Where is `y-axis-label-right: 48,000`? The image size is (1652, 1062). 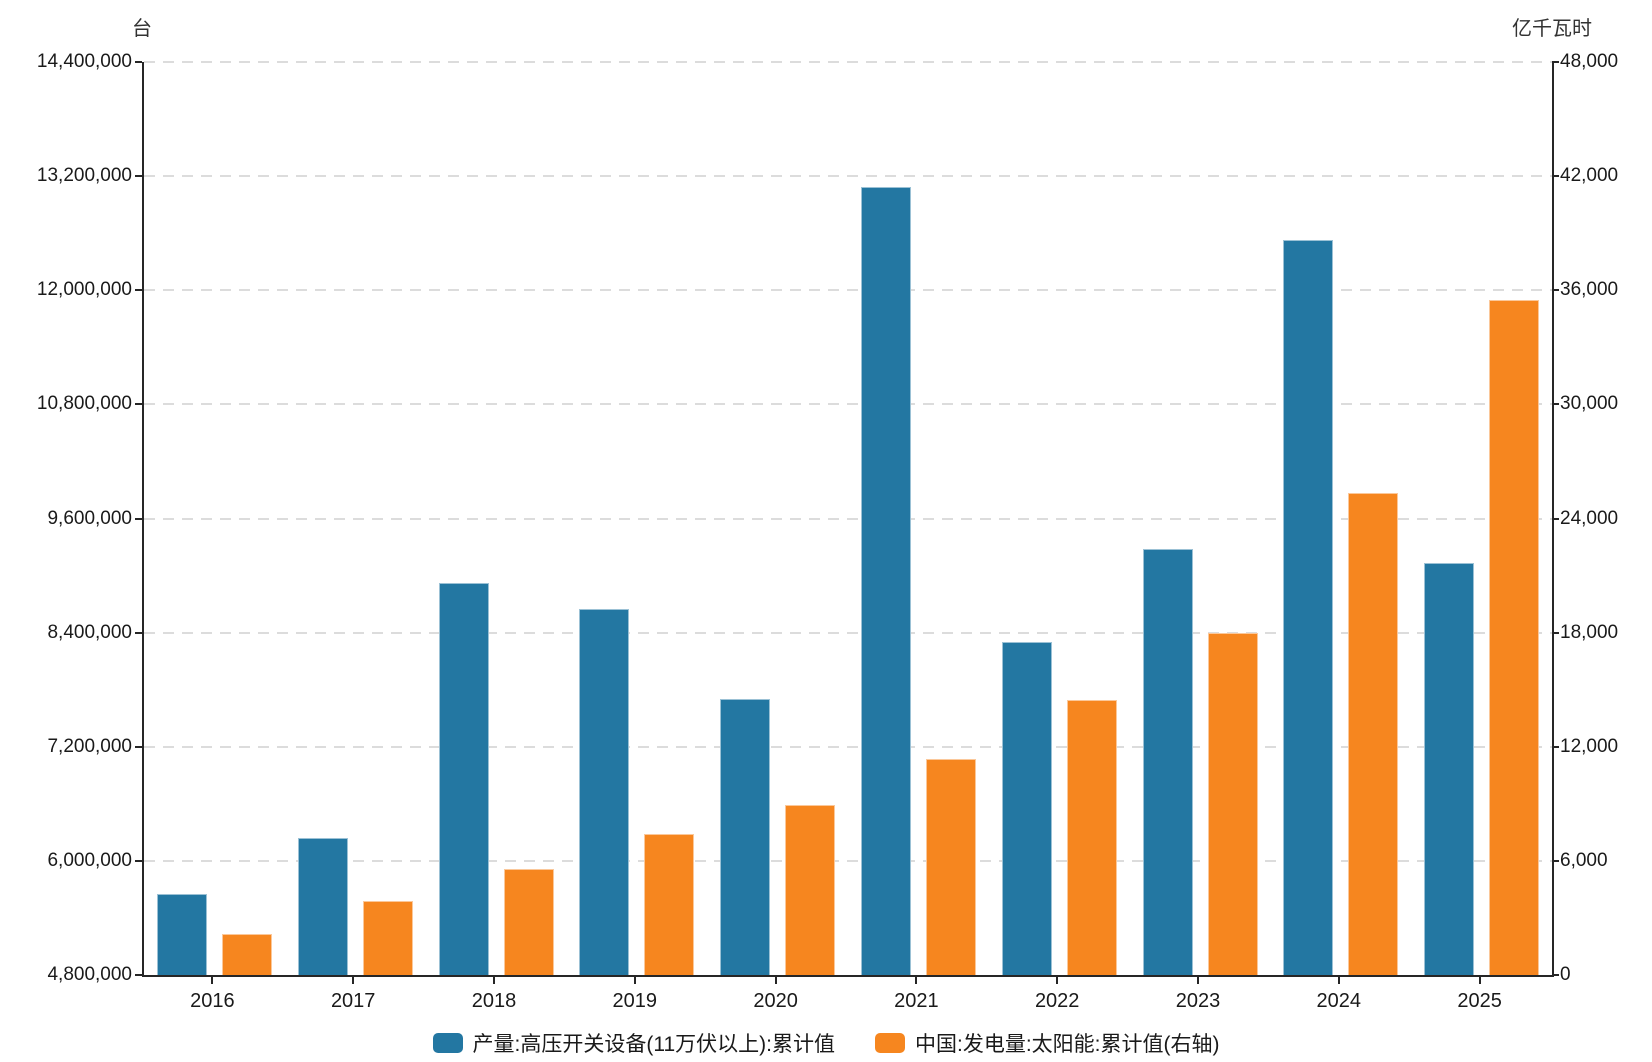 y-axis-label-right: 48,000 is located at coordinates (1589, 61).